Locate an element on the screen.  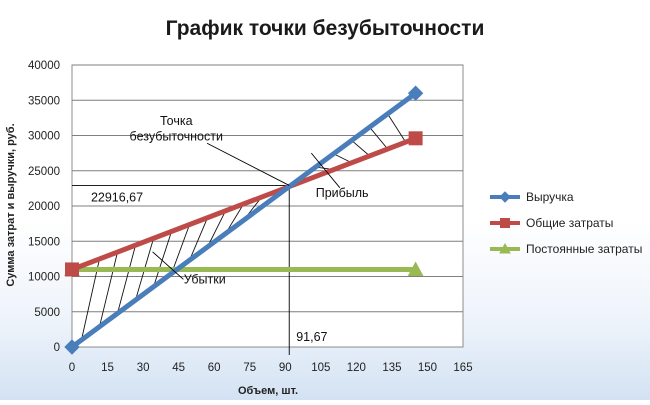
x-axis-title: Объем, шт. is located at coordinates (268, 391).